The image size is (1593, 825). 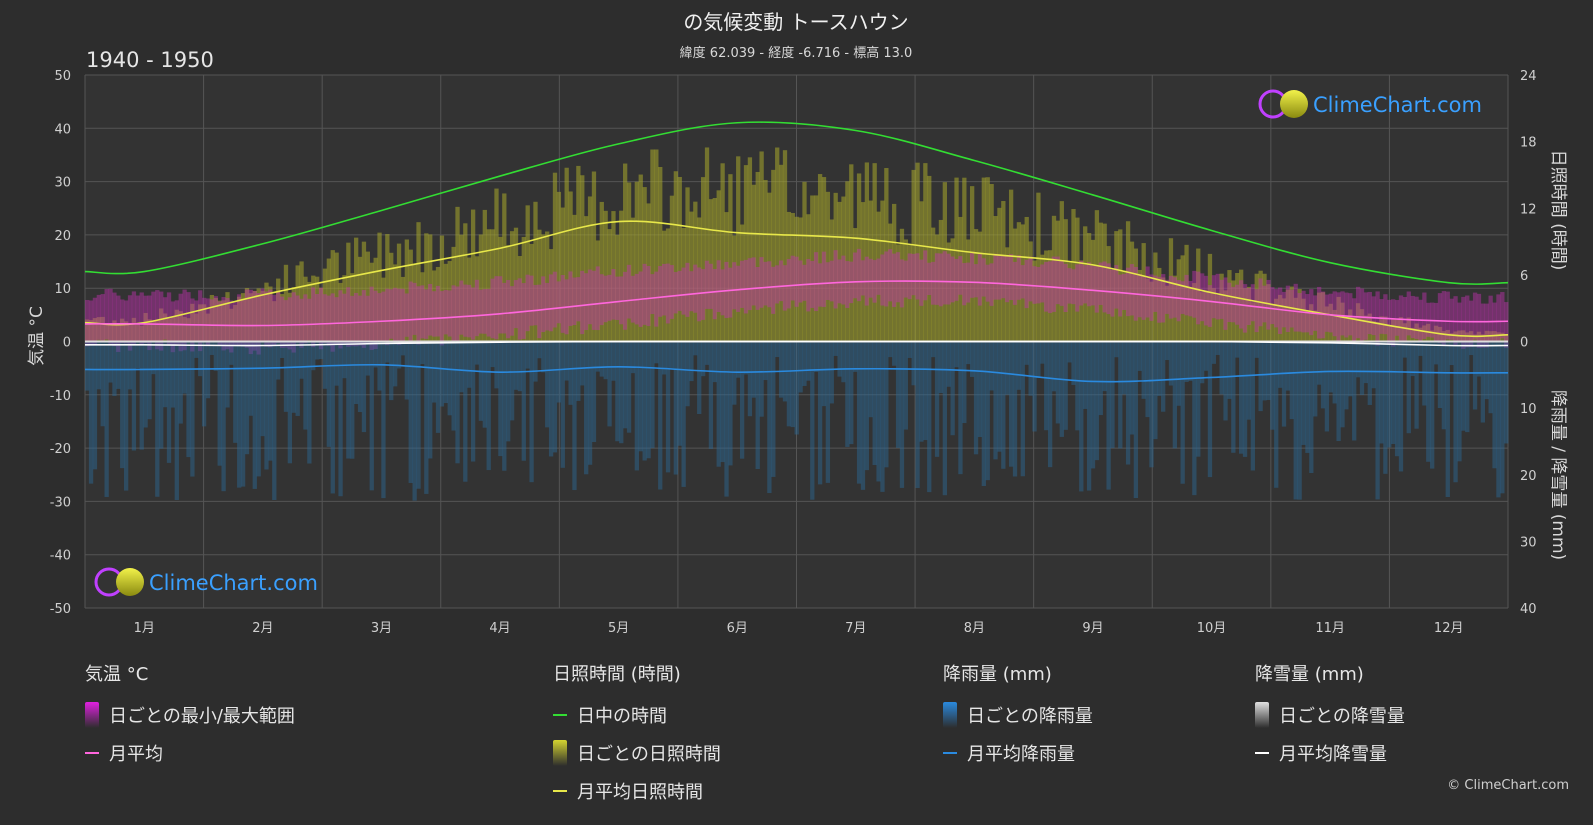 What do you see at coordinates (796, 303) in the screenshot?
I see `series-line-月平均` at bounding box center [796, 303].